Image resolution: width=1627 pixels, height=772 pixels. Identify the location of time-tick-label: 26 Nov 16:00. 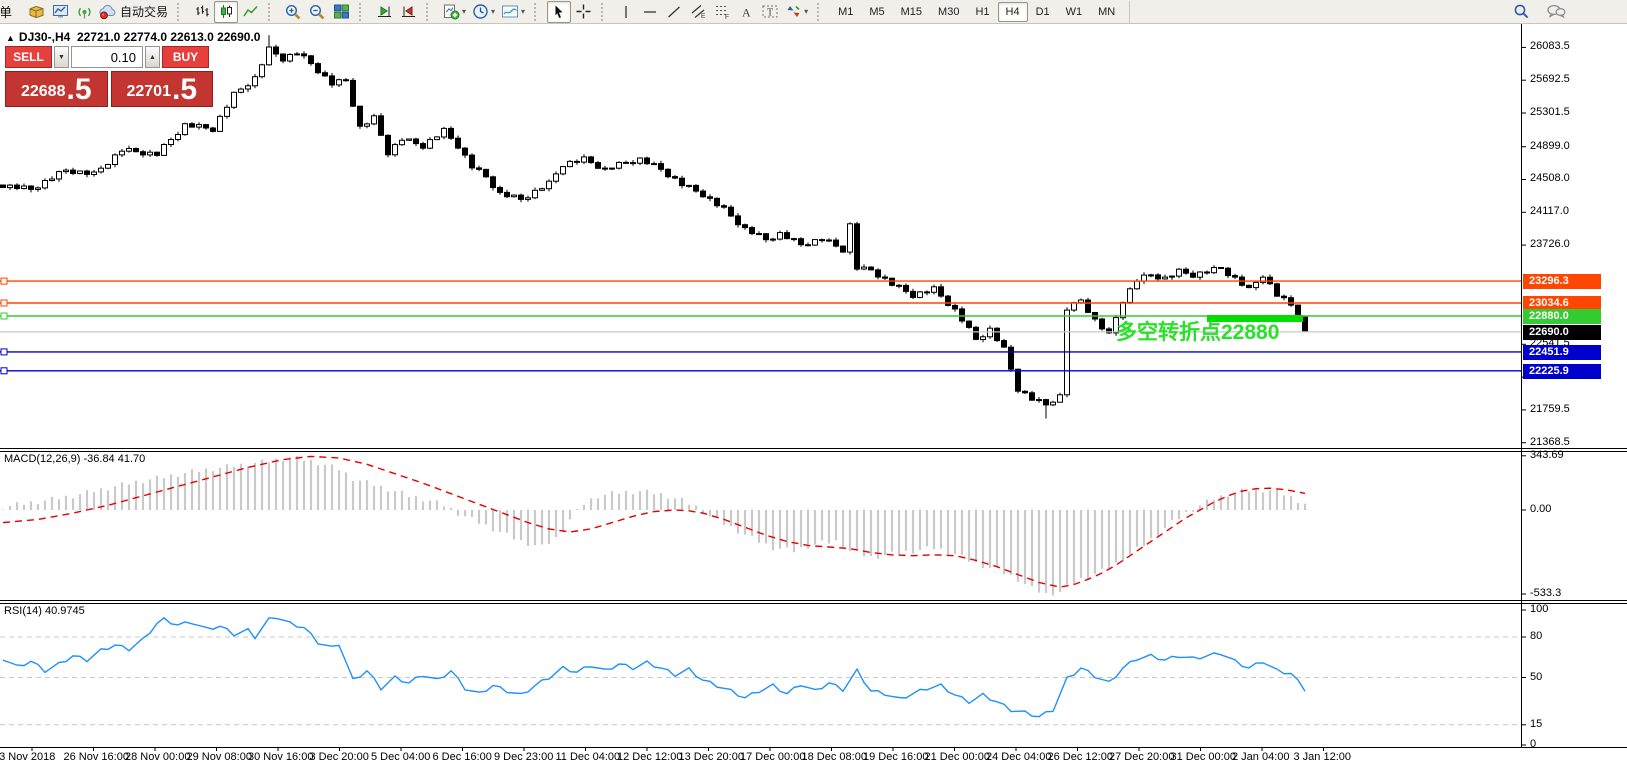
(96, 757).